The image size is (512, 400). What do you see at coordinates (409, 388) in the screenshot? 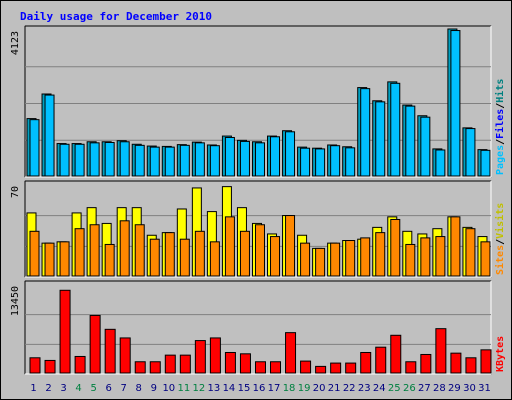
I see `x-tick-label-day-26: 26` at bounding box center [409, 388].